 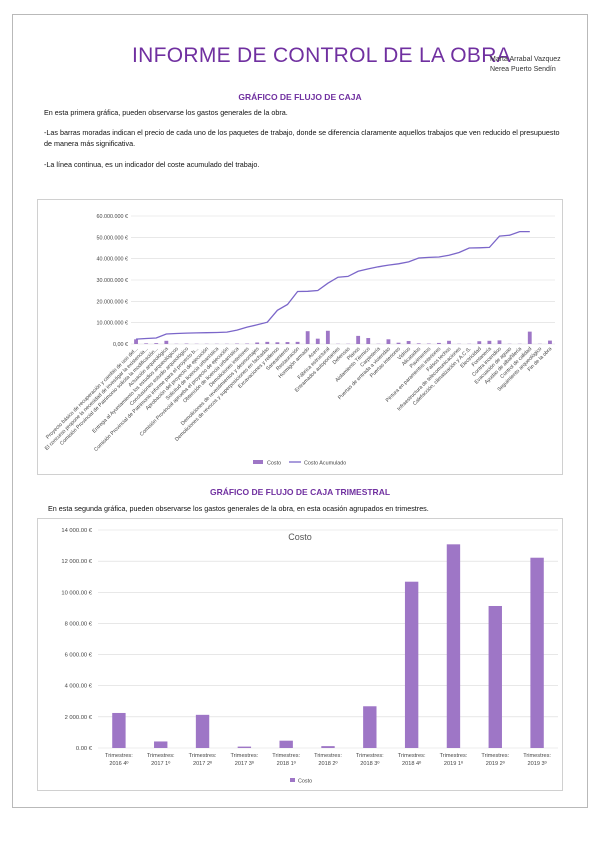 I want to click on y-tick-label: 6 000.00 €, so click(x=79, y=656).